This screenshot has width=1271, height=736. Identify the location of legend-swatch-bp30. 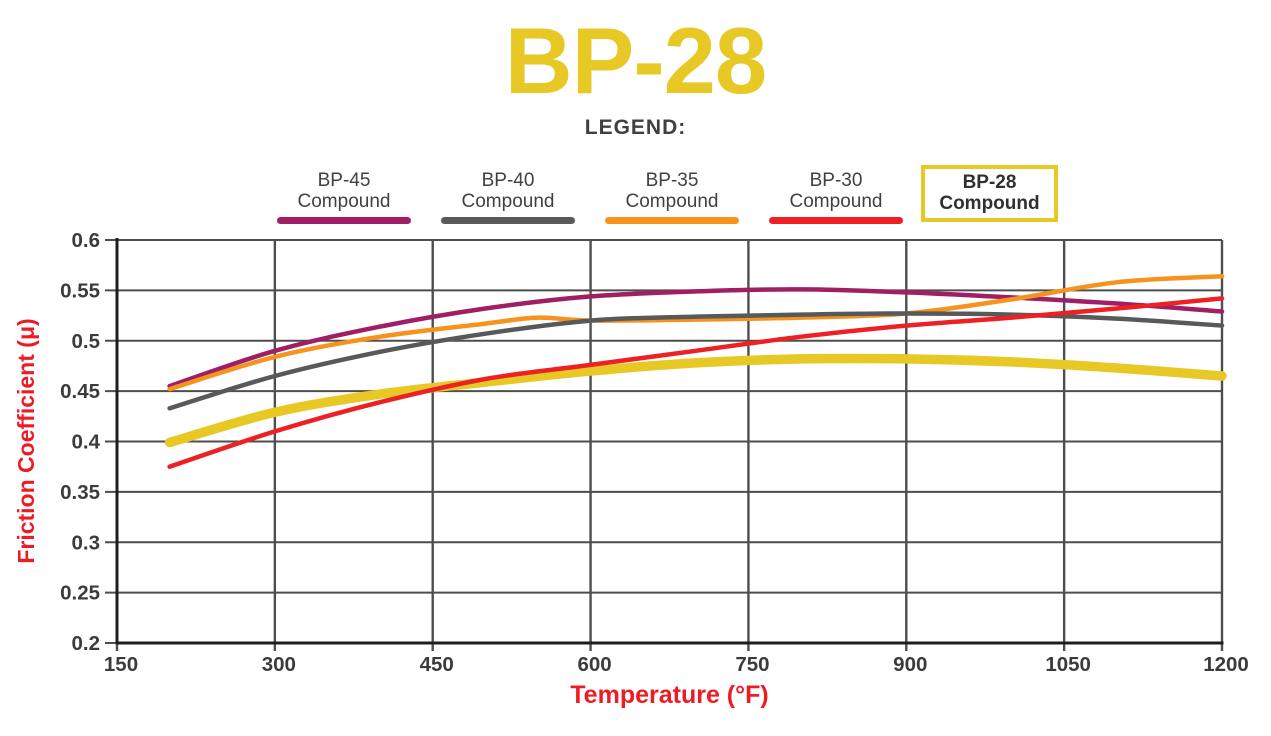
(836, 220).